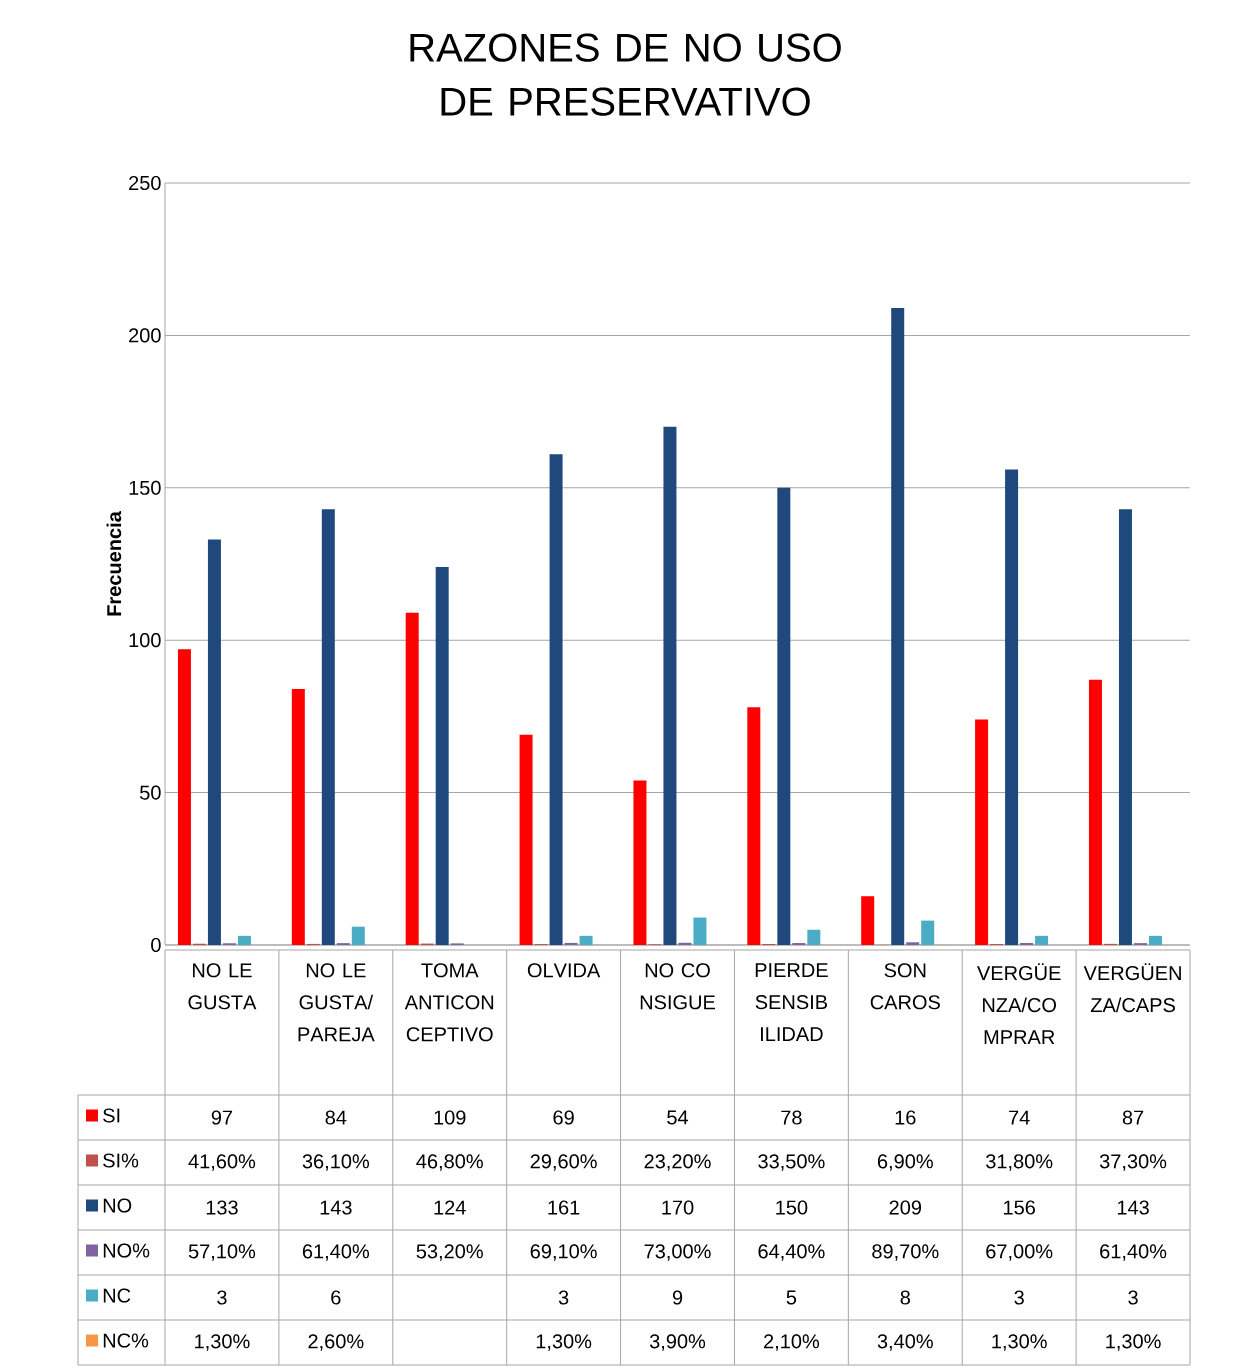 This screenshot has width=1240, height=1371. I want to click on y-tick-label: 0, so click(156, 945).